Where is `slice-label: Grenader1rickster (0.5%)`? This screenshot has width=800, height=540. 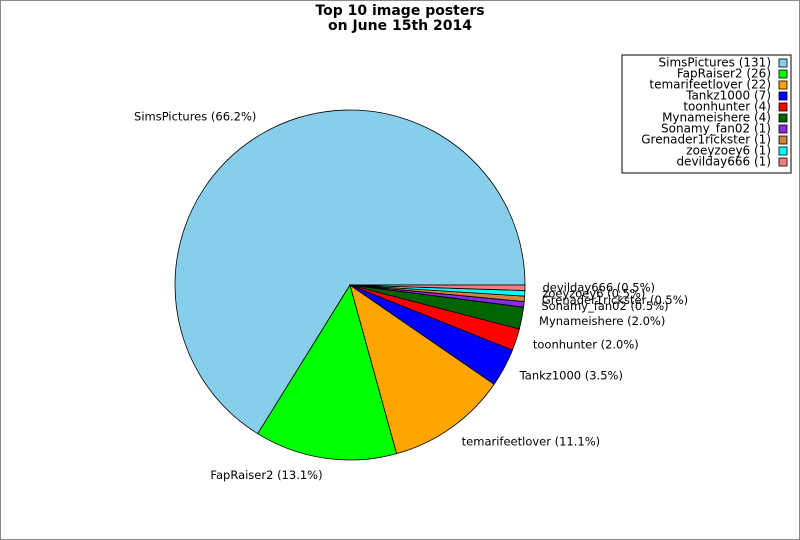 slice-label: Grenader1rickster (0.5%) is located at coordinates (615, 300).